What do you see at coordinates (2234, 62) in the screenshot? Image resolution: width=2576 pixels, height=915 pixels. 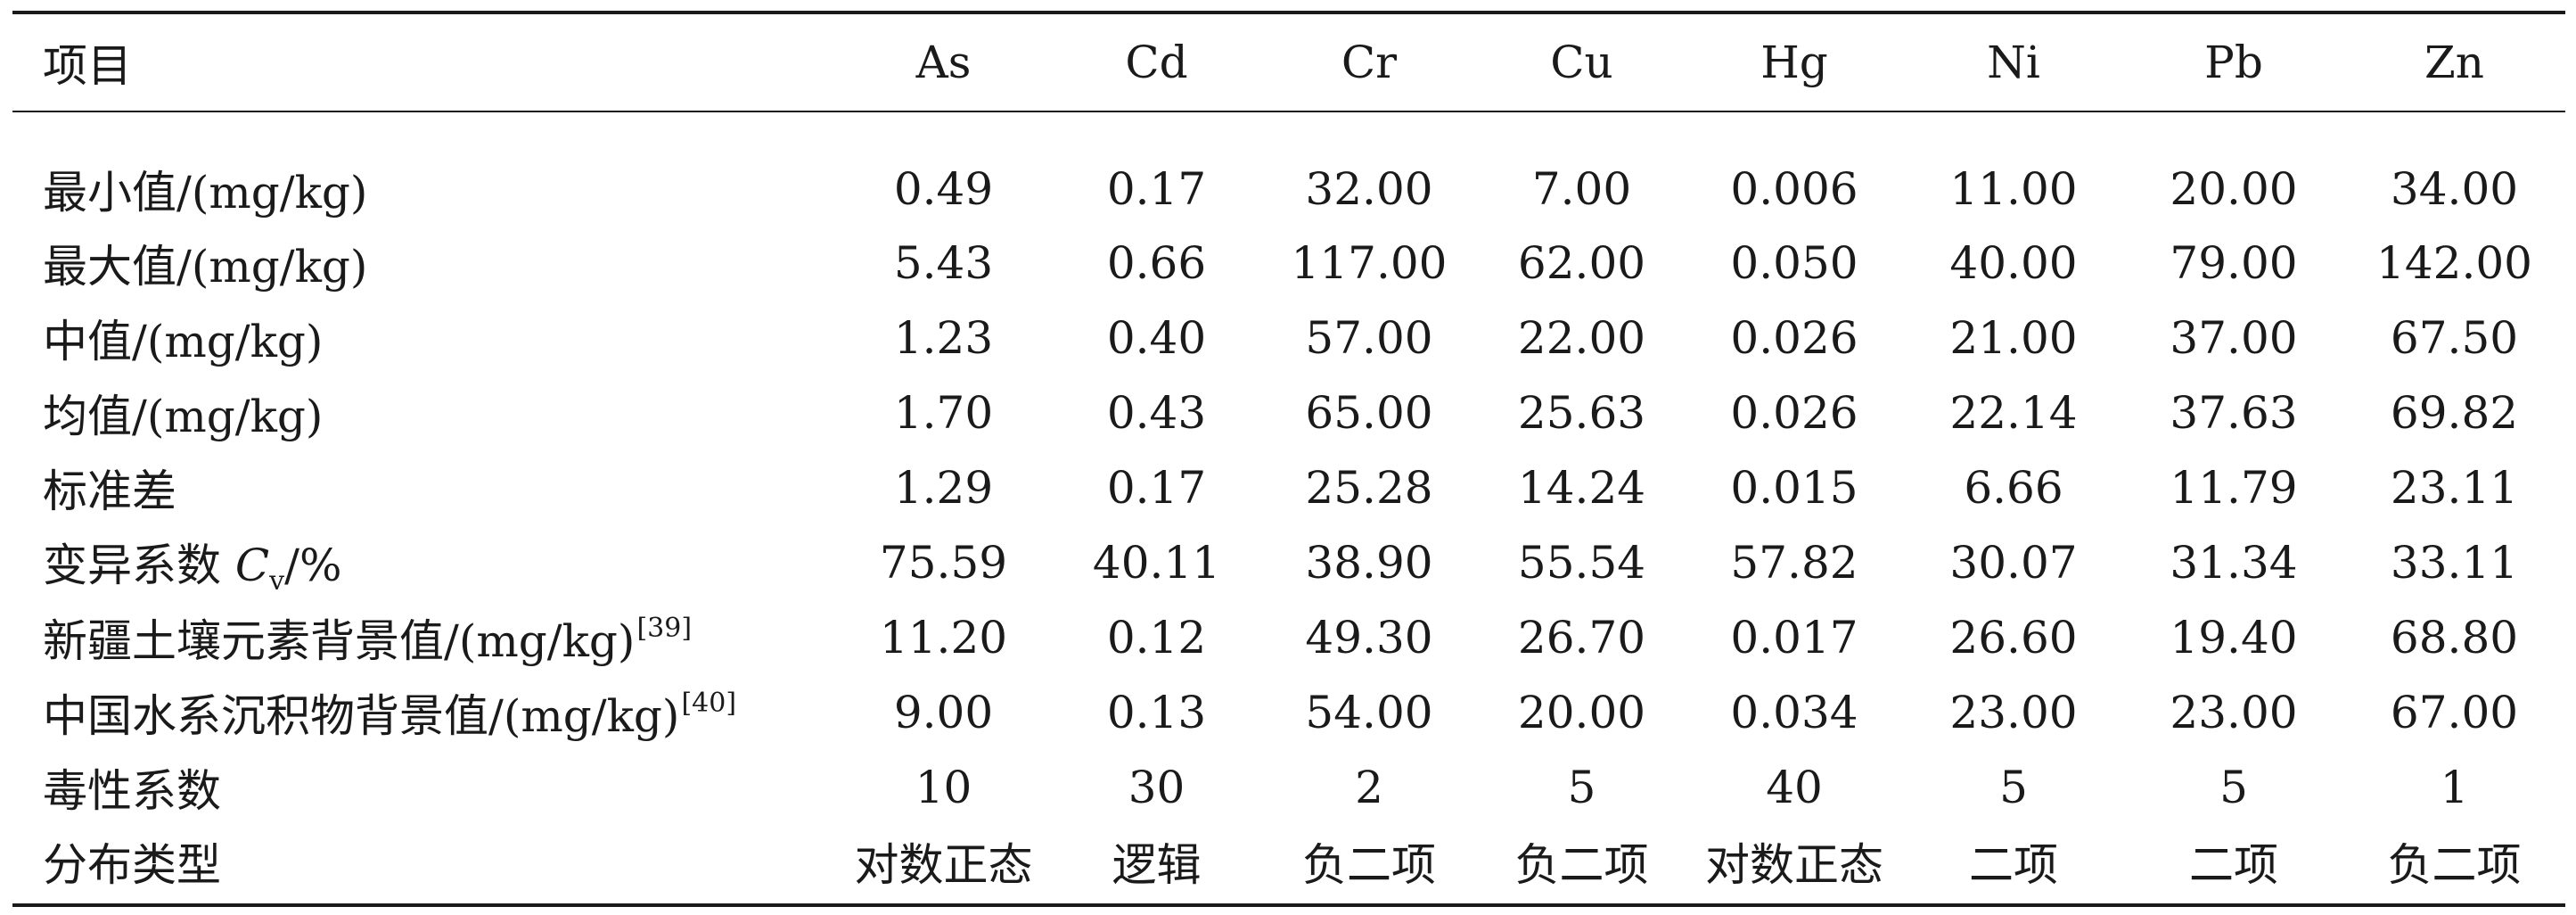 I see `header-pb: Pb` at bounding box center [2234, 62].